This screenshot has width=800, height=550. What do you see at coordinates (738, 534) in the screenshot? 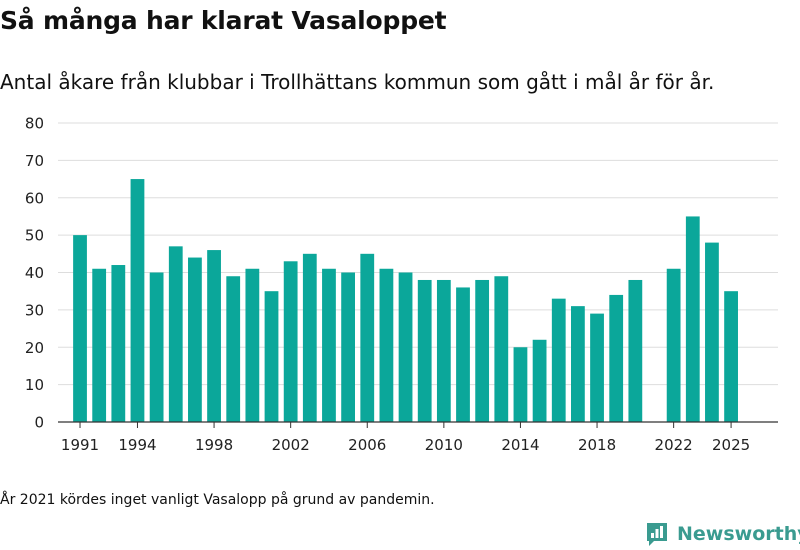
I see `brand-name: Newsworthy` at bounding box center [738, 534].